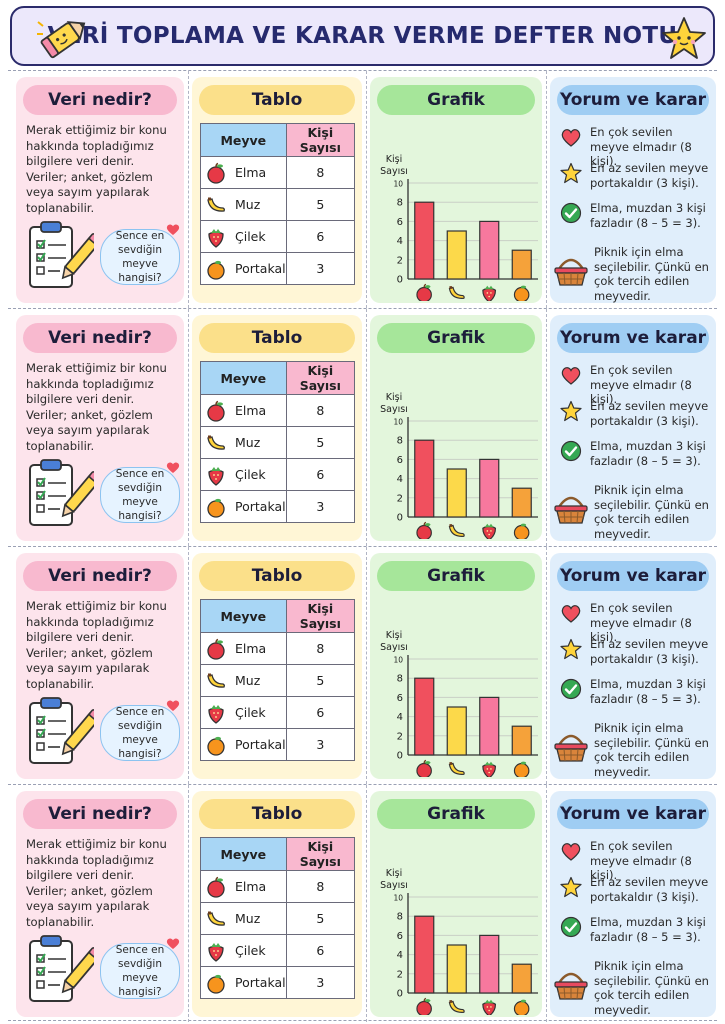  Describe the element at coordinates (489, 1007) in the screenshot. I see `strawberry-icon` at that location.